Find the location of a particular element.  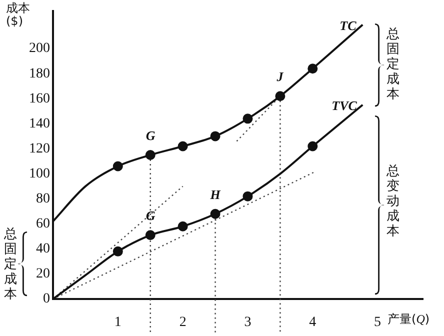

y-tick-label: 140 is located at coordinates (39, 124).